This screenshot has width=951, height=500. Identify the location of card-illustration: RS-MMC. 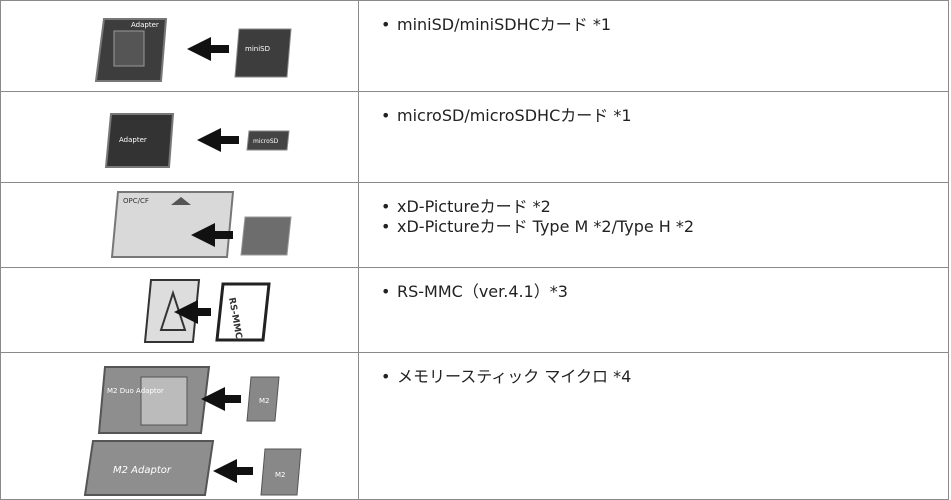
(207, 311).